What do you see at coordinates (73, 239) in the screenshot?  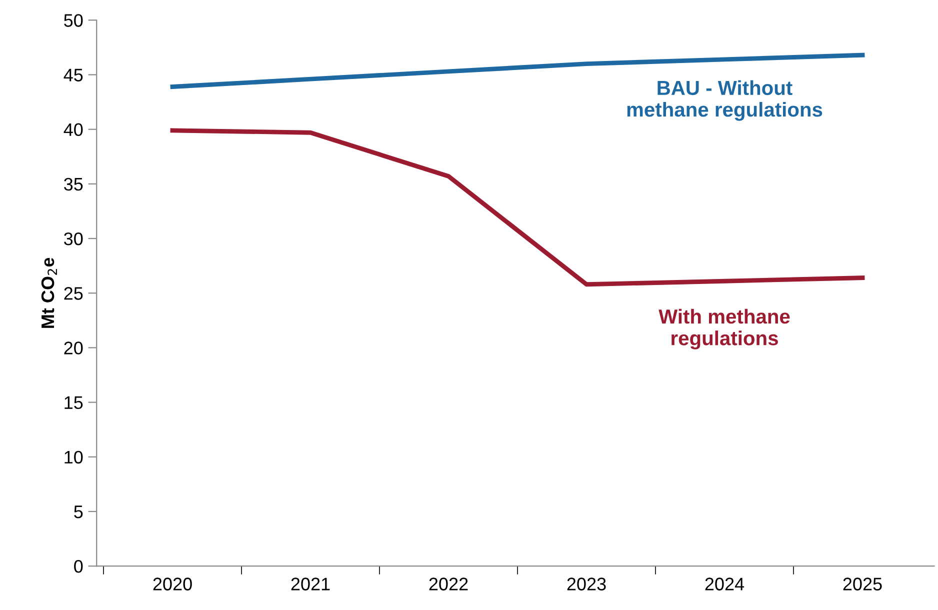 I see `y-tick-label: 30` at bounding box center [73, 239].